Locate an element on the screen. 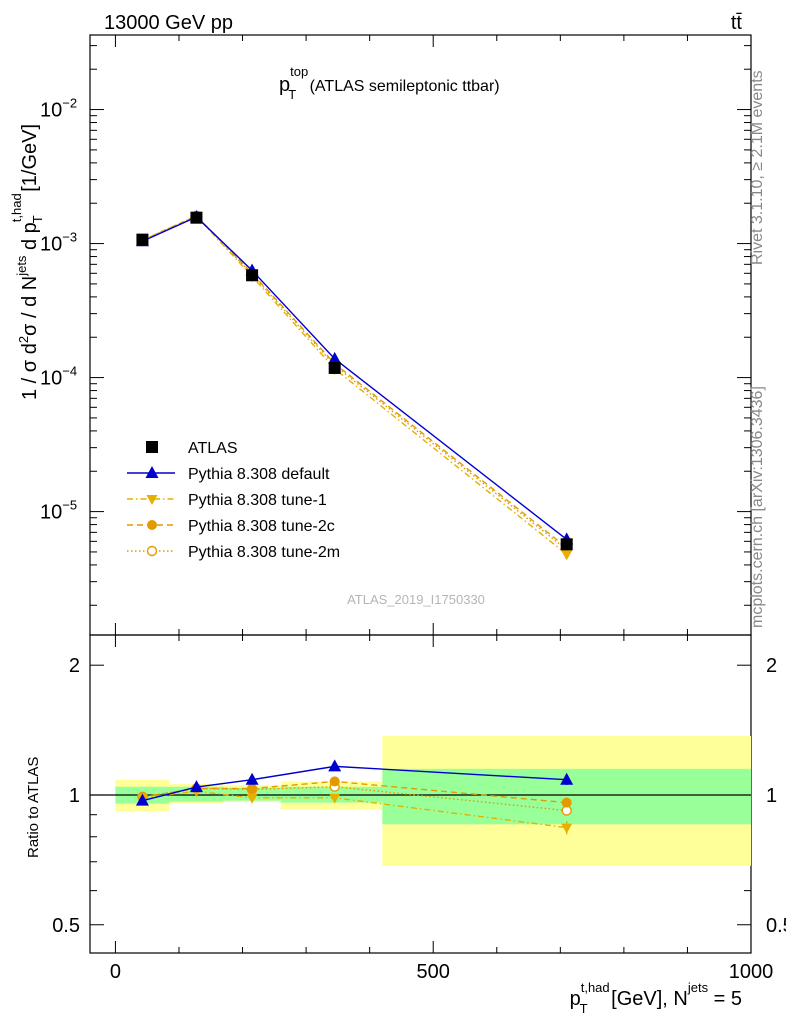  ratio-uncertainty-bands is located at coordinates (420, 801).